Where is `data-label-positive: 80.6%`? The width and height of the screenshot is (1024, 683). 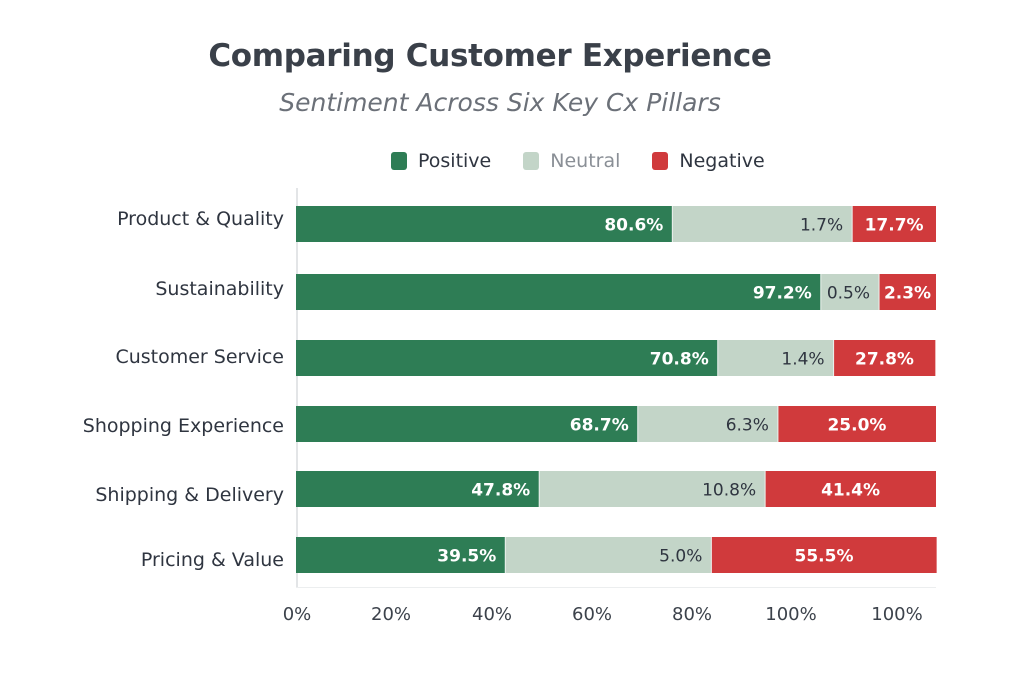 data-label-positive: 80.6% is located at coordinates (633, 226).